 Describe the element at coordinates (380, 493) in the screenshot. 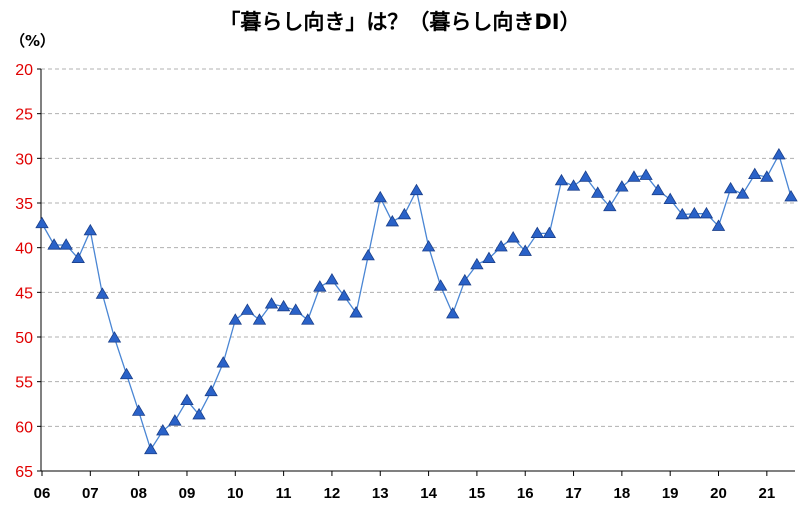

I see `x-tick-label: 13` at that location.